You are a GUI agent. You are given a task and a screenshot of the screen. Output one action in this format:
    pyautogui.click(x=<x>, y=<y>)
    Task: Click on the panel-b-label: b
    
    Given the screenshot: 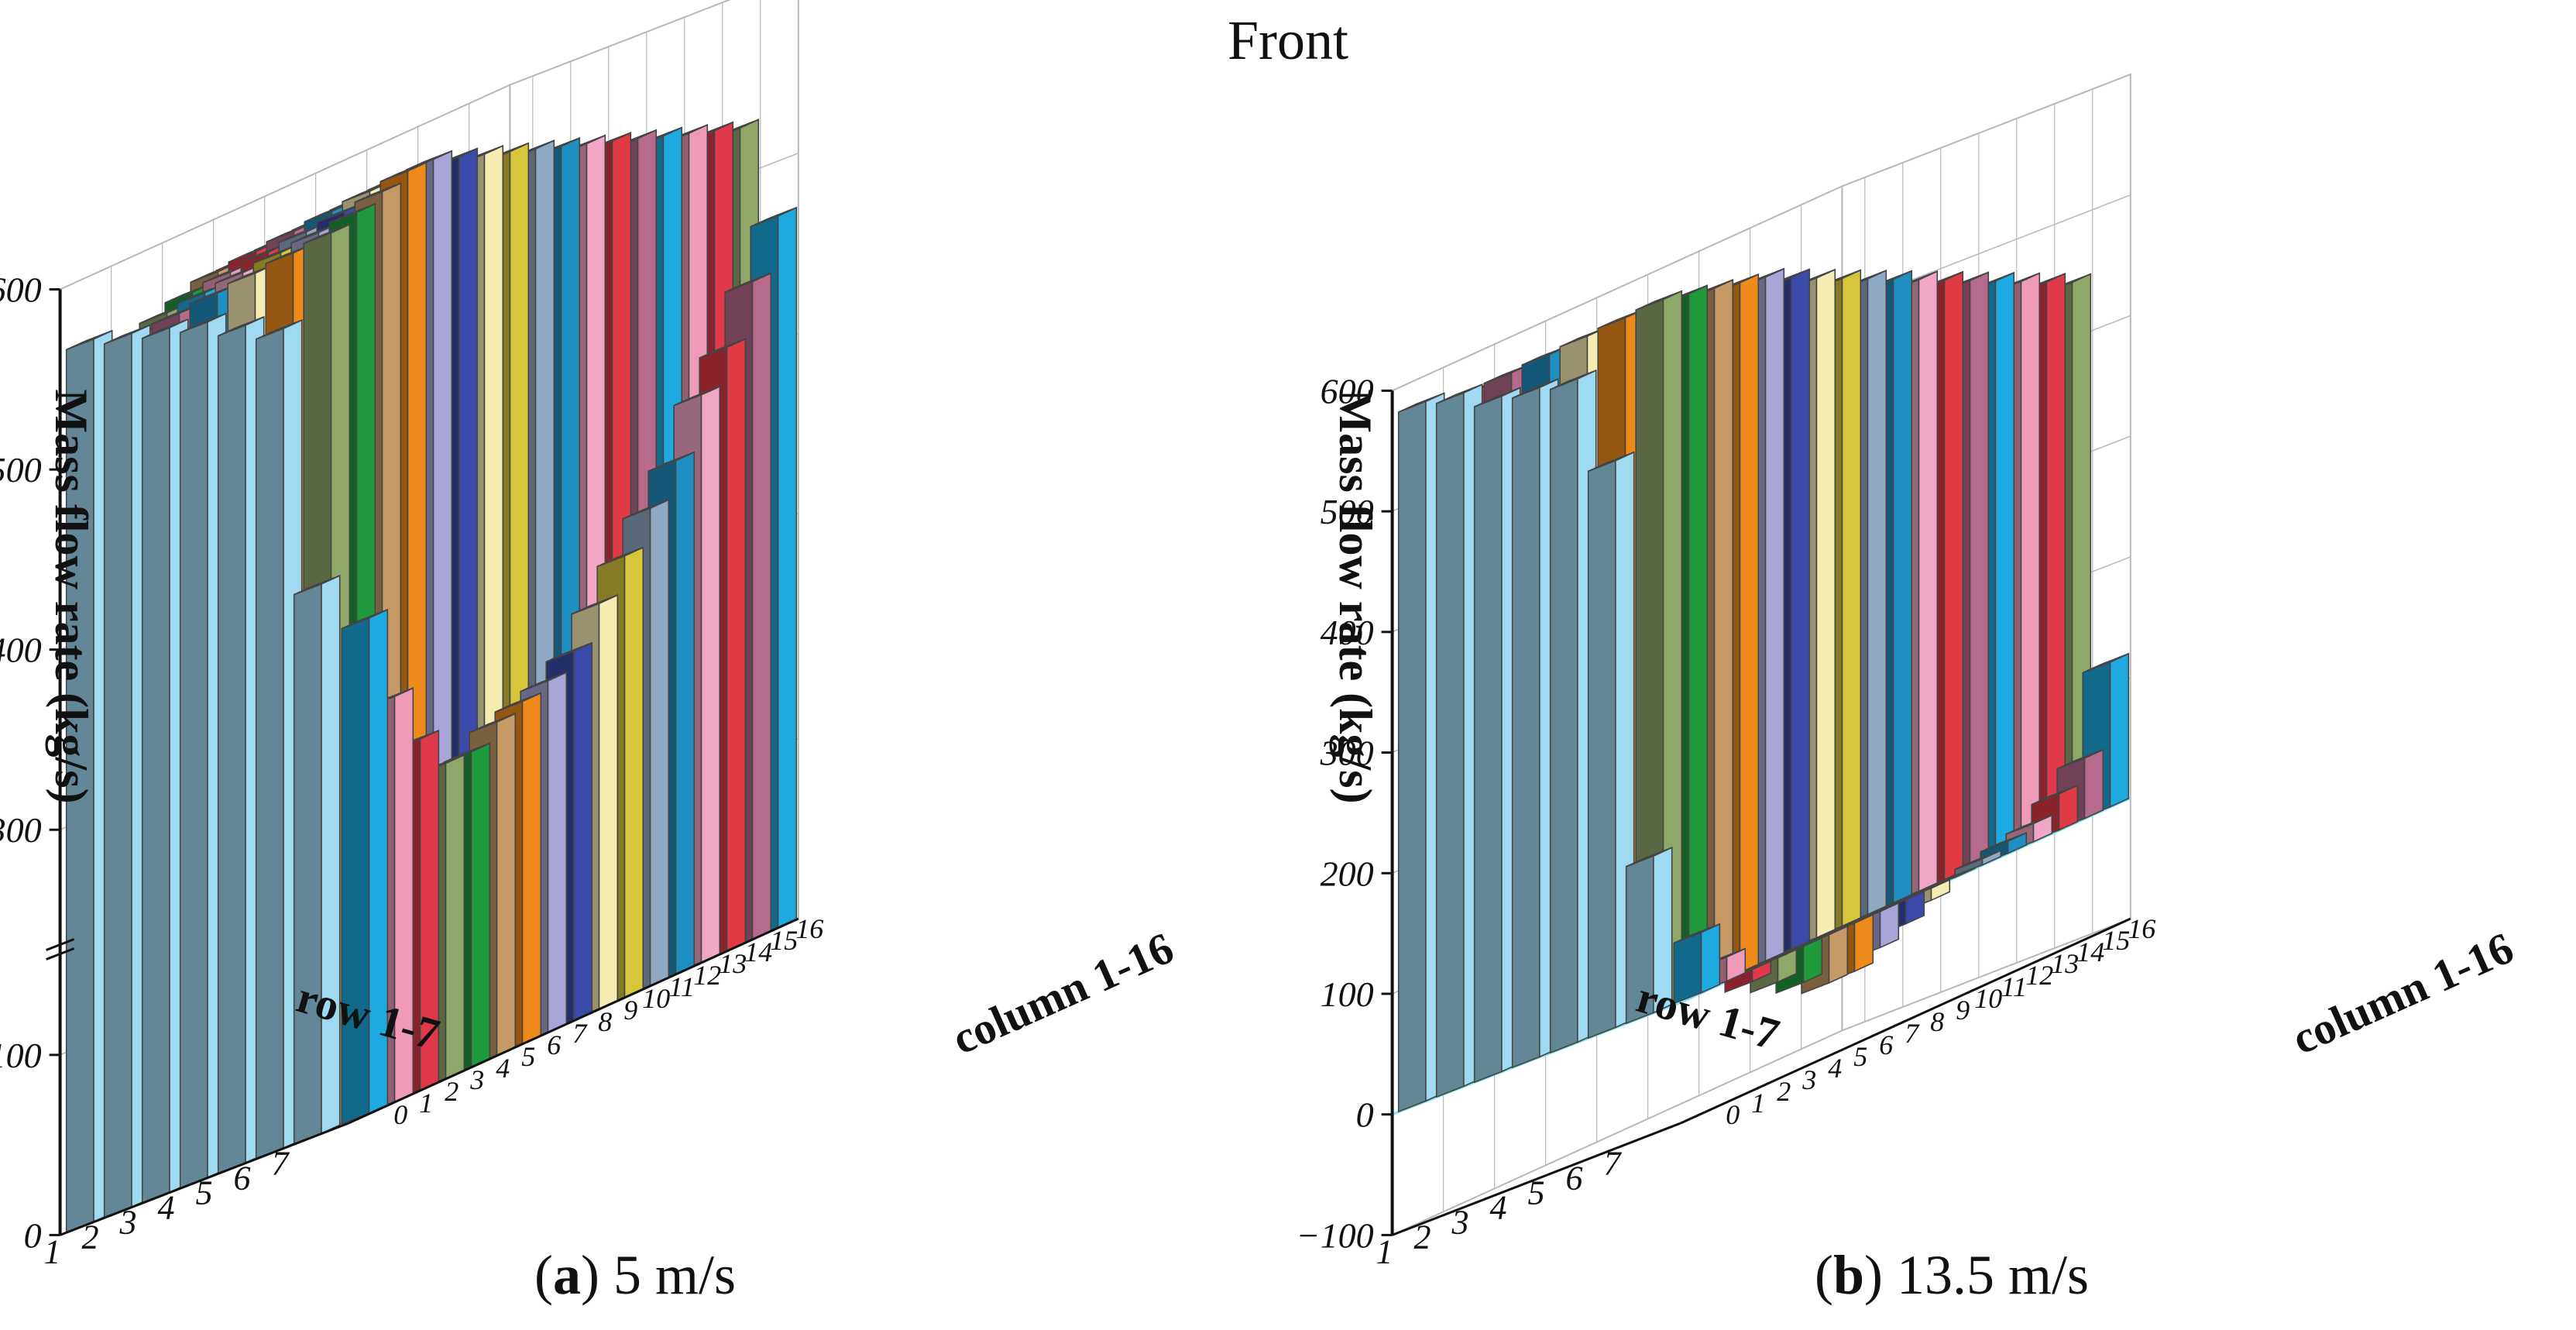 What is the action you would take?
    pyautogui.click(x=1848, y=1275)
    